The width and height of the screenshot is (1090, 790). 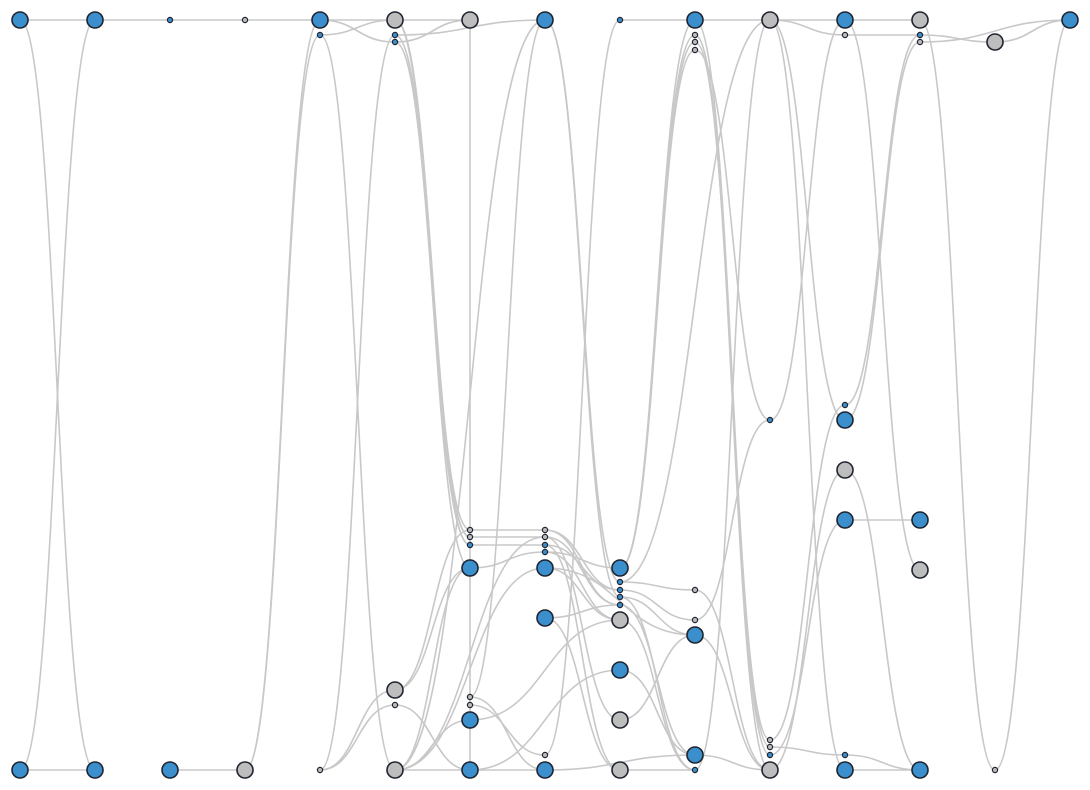 What do you see at coordinates (695, 50) in the screenshot?
I see `node-secondary-small-n48` at bounding box center [695, 50].